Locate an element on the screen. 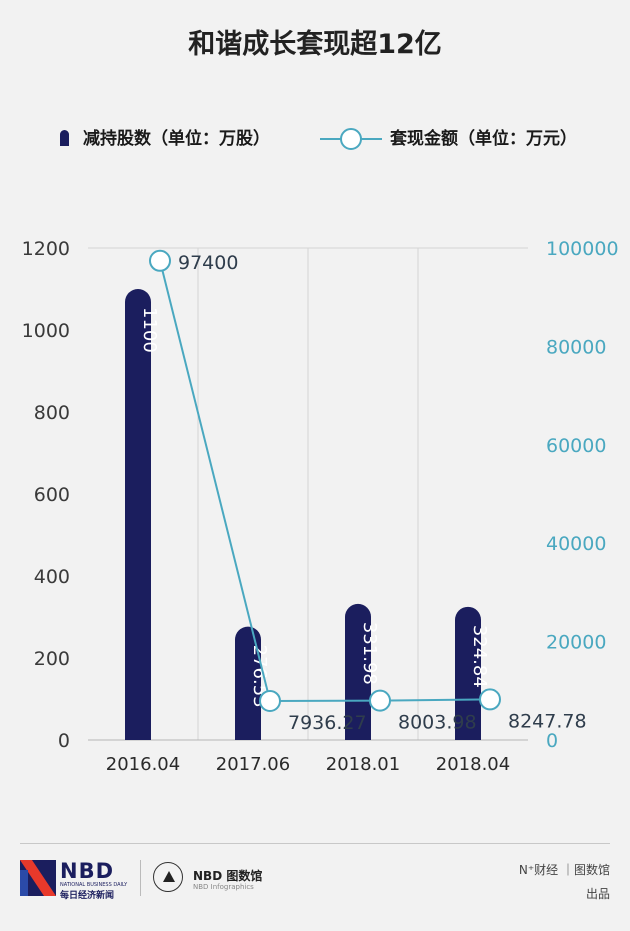 This screenshot has height=931, width=630. y-right-tick-label: 80000 is located at coordinates (576, 347).